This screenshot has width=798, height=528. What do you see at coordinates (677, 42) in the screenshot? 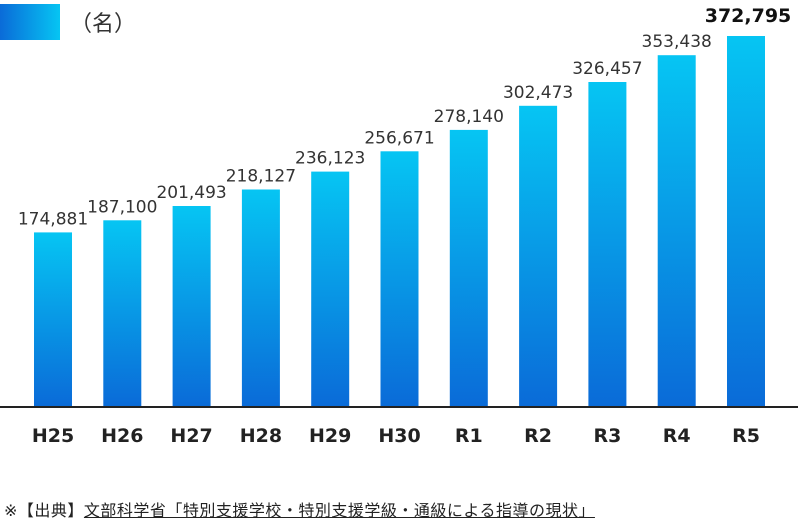
I see `value-label-R4: 353,438` at bounding box center [677, 42].